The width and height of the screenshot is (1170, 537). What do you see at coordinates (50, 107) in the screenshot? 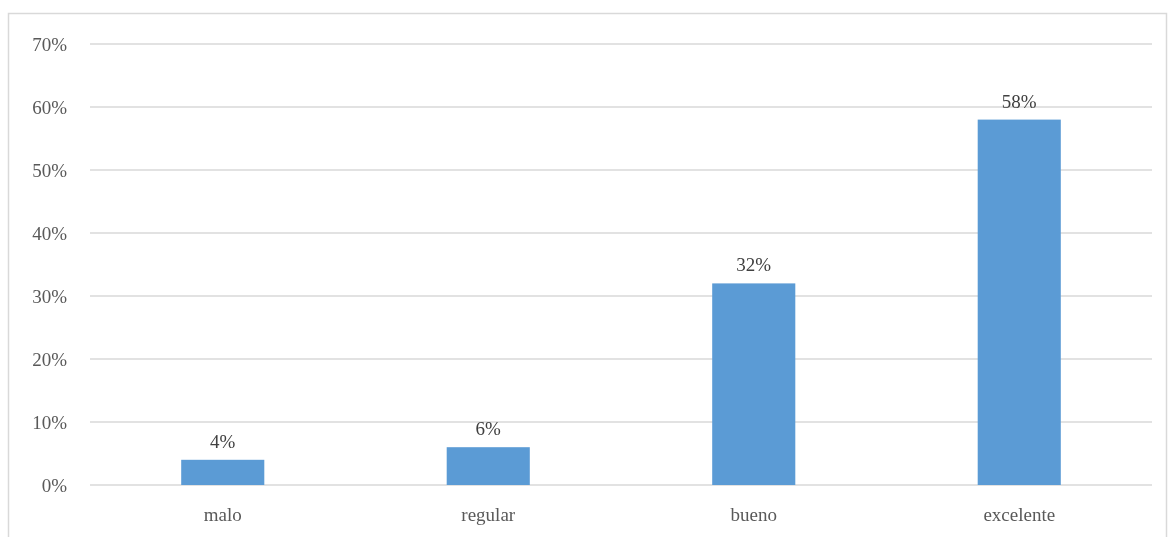
I see `y-tick-label: 60%` at bounding box center [50, 107].